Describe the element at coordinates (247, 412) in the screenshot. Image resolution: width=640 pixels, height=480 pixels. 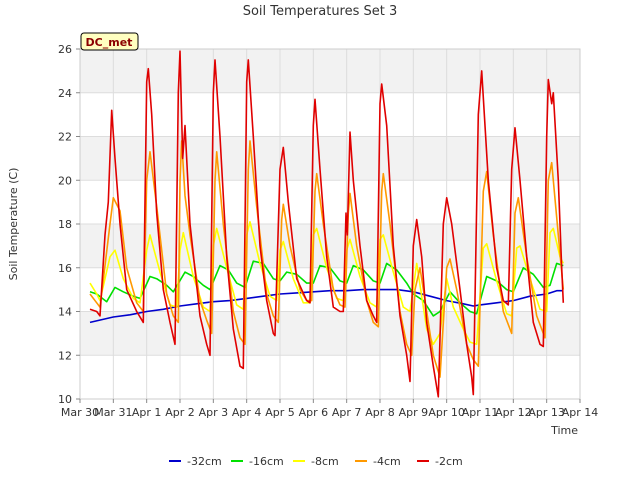
I see `x-tick-label: Apr 4` at that location.